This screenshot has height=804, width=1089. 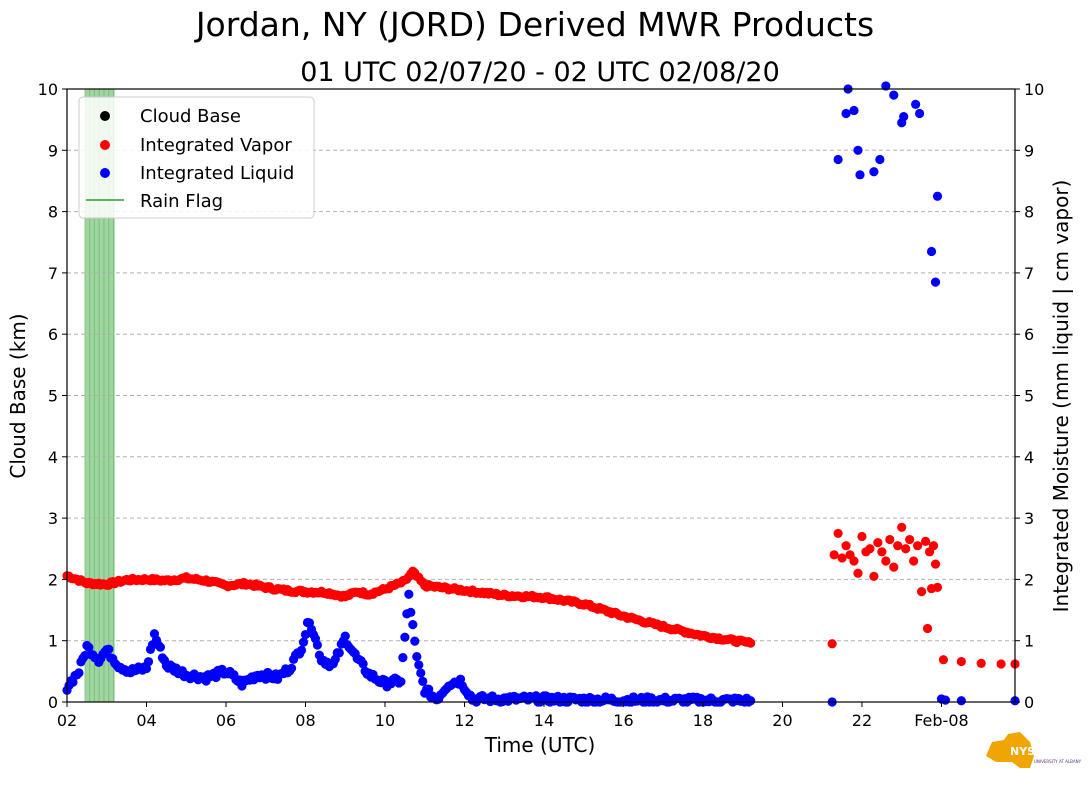 I want to click on x-tick-label: 20, so click(x=782, y=720).